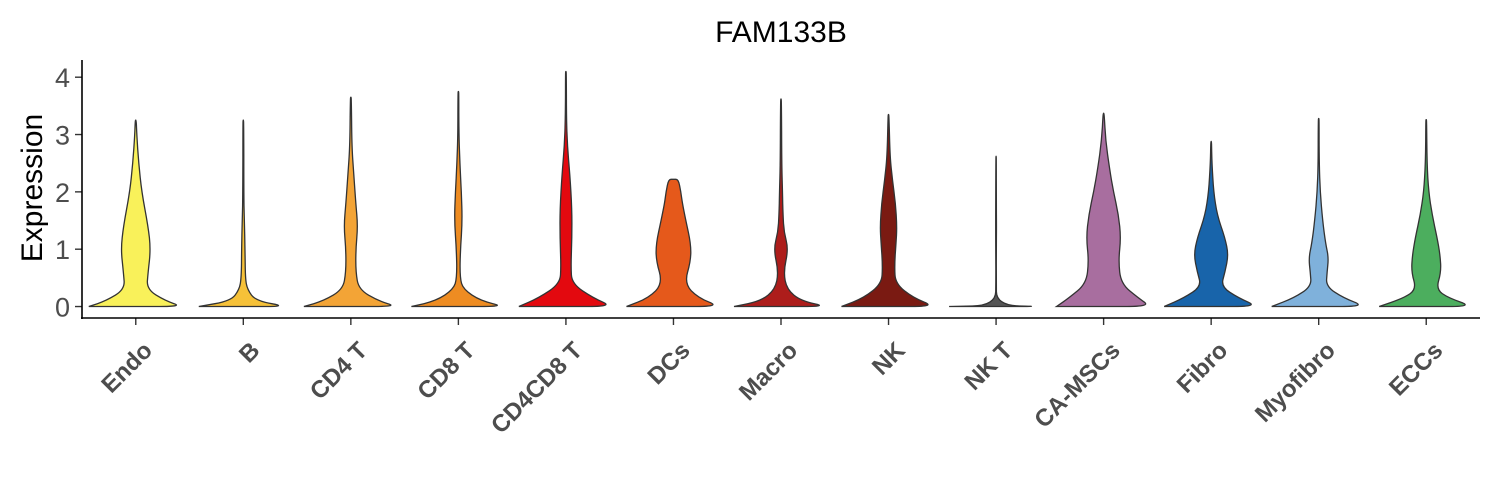 This screenshot has width=1500, height=500. I want to click on x-tick-label: Macro, so click(768, 371).